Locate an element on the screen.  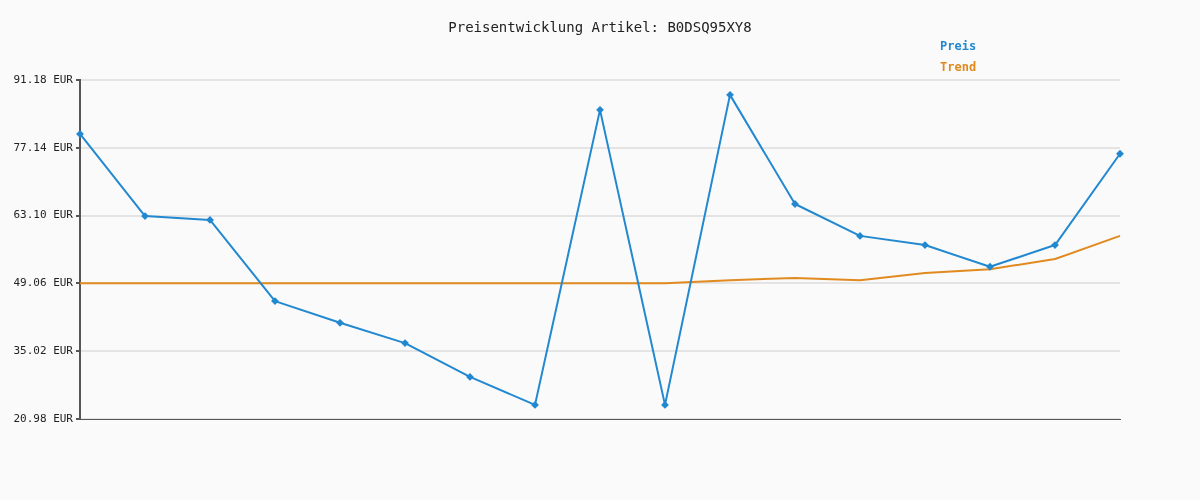
y-tick-label: 49.06 EUR is located at coordinates (43, 283).